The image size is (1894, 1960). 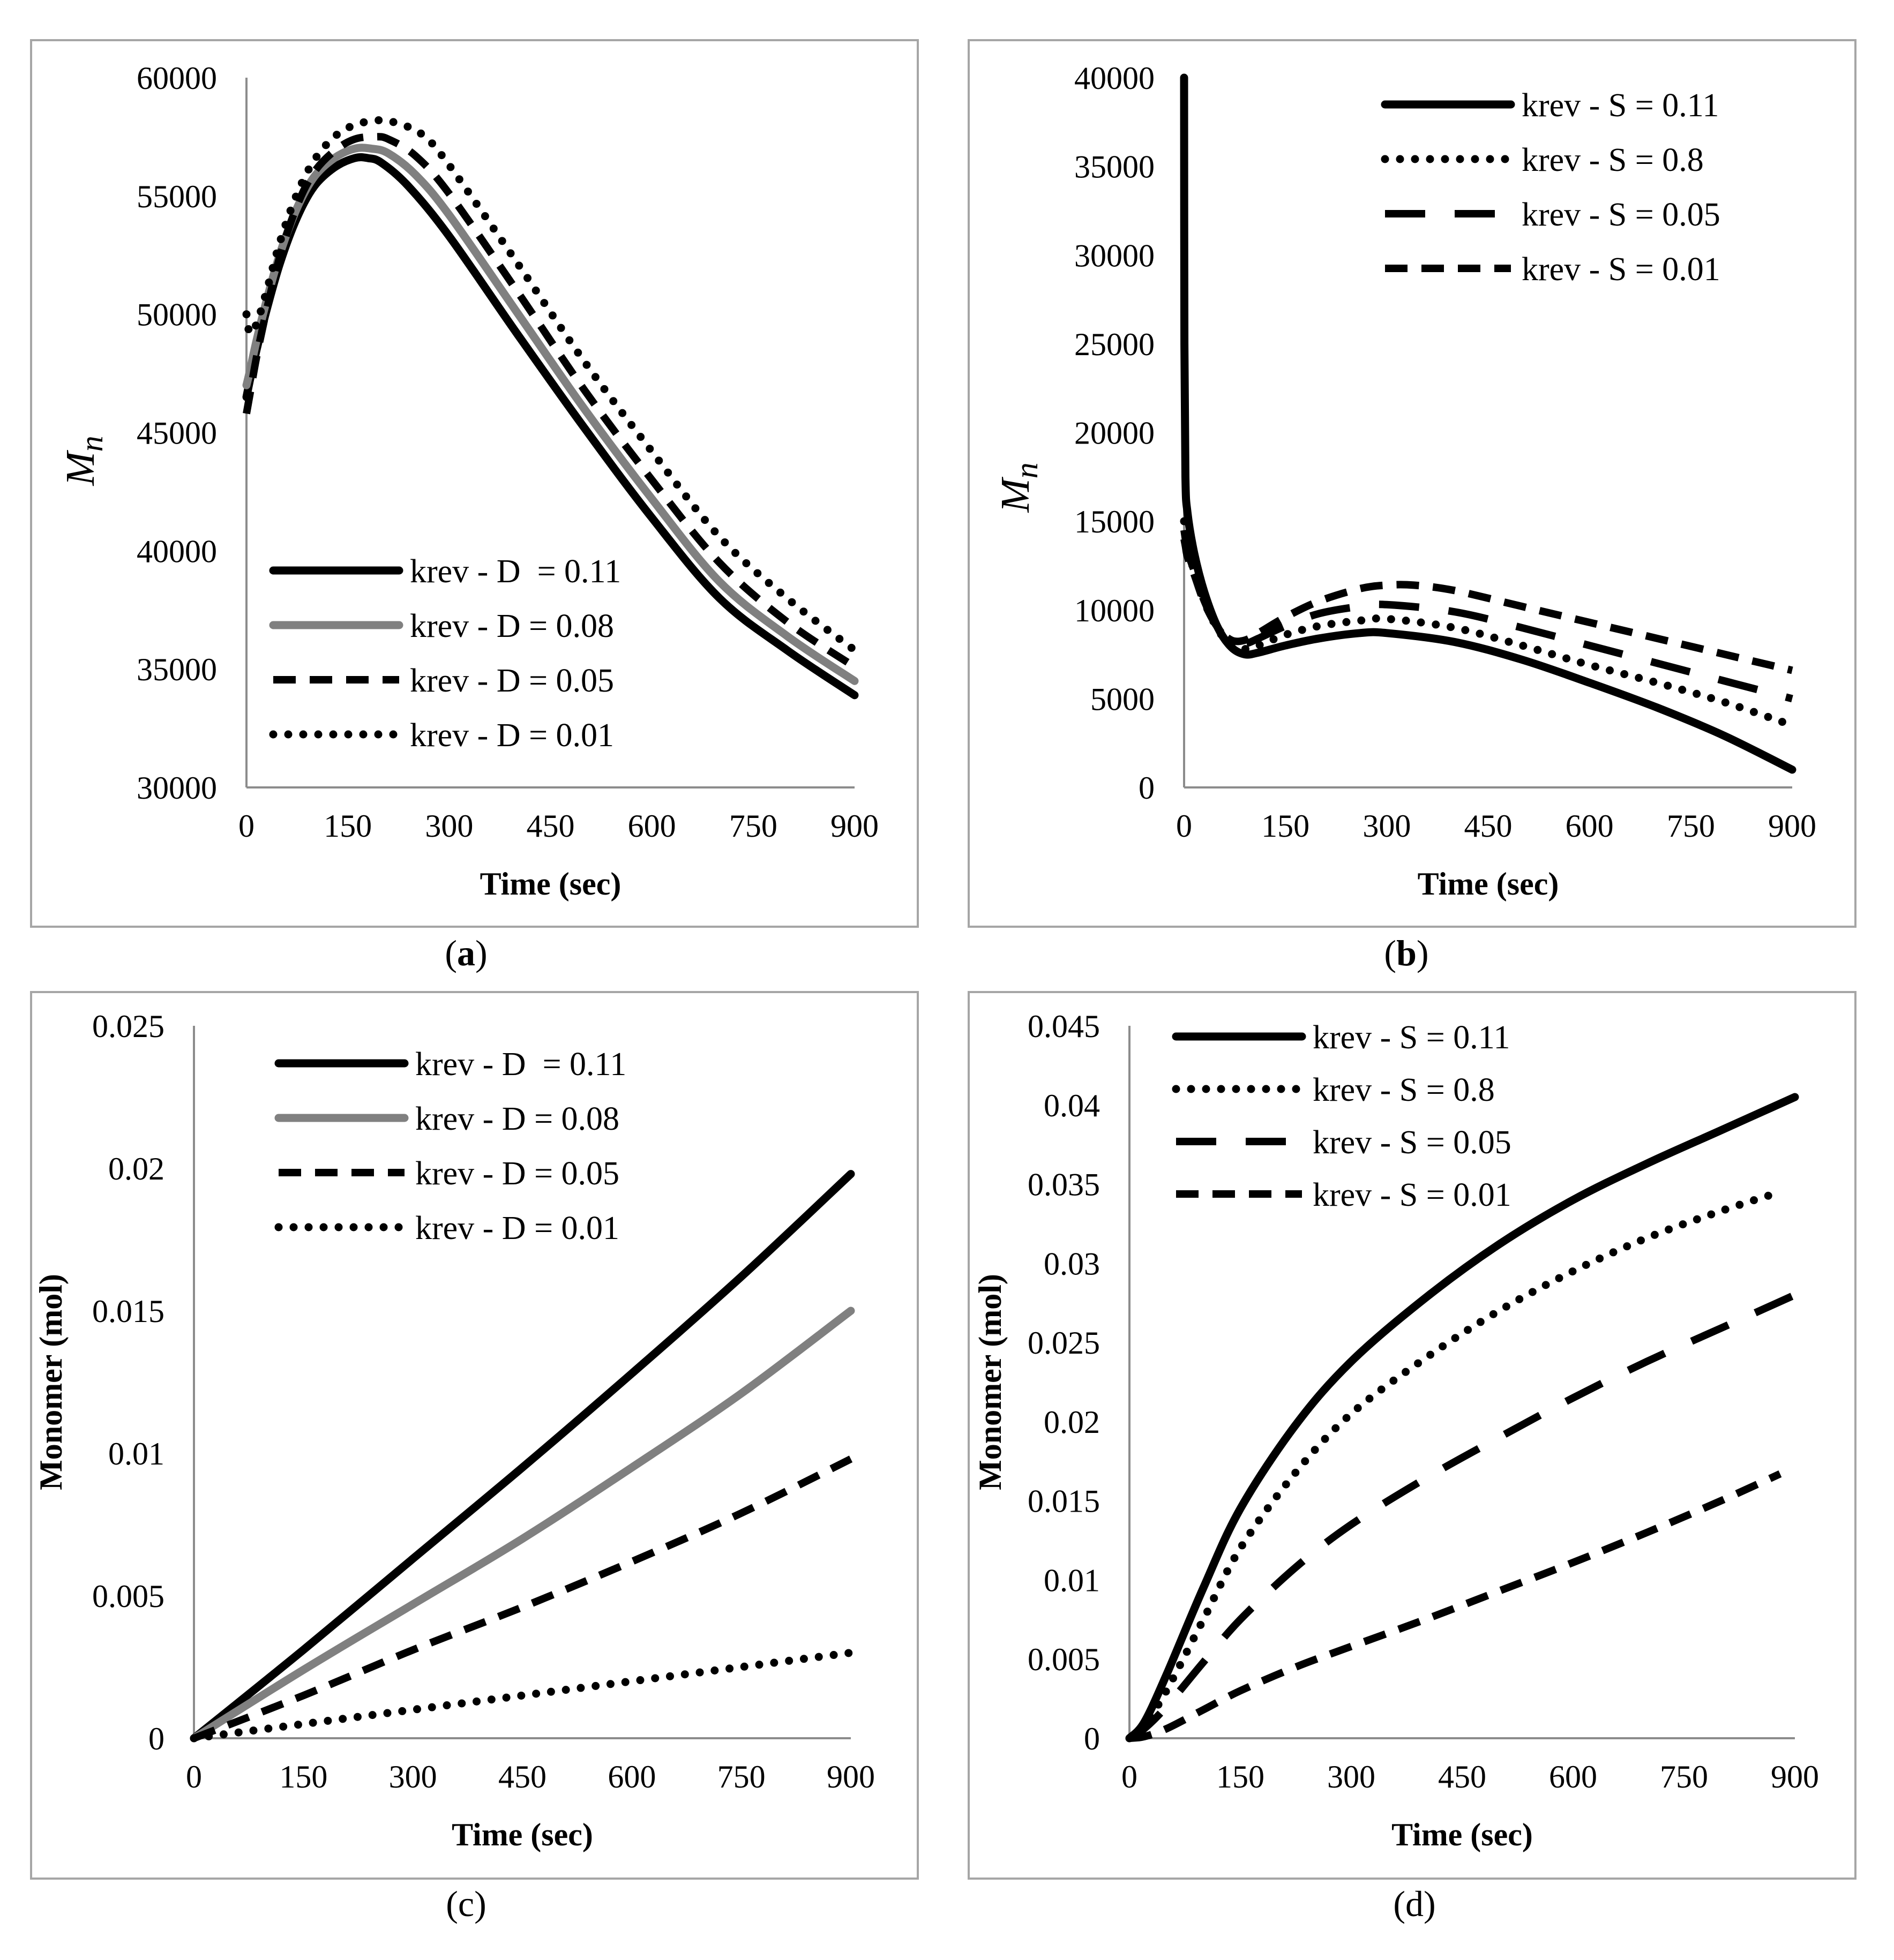 What do you see at coordinates (1122, 699) in the screenshot?
I see `y-tick-label: 5000` at bounding box center [1122, 699].